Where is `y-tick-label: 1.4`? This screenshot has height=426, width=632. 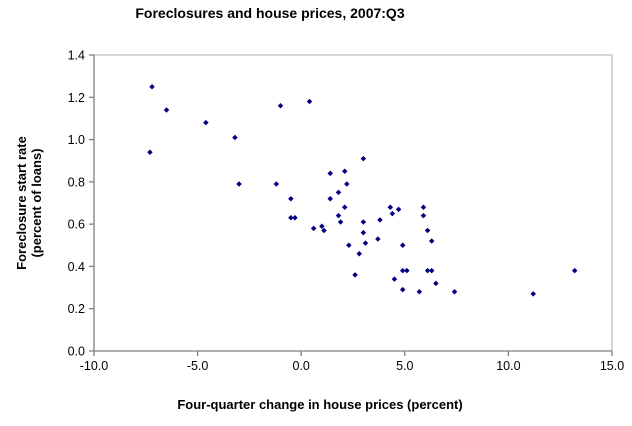
y-tick-label: 1.4 is located at coordinates (76, 56).